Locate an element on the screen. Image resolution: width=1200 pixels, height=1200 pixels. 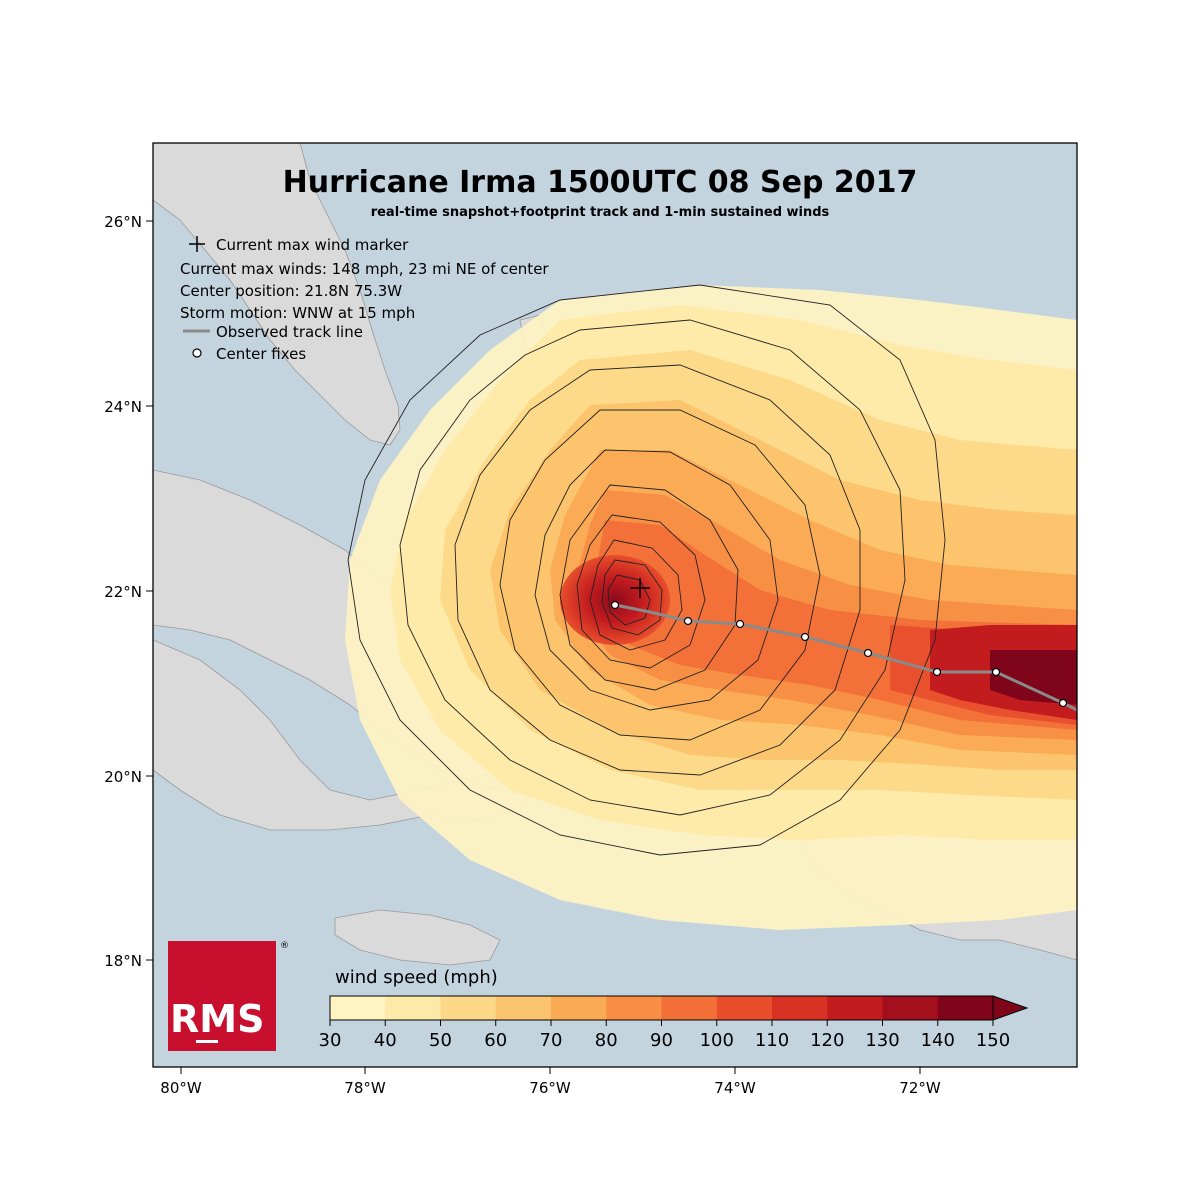
swath-core is located at coordinates (615, 600).